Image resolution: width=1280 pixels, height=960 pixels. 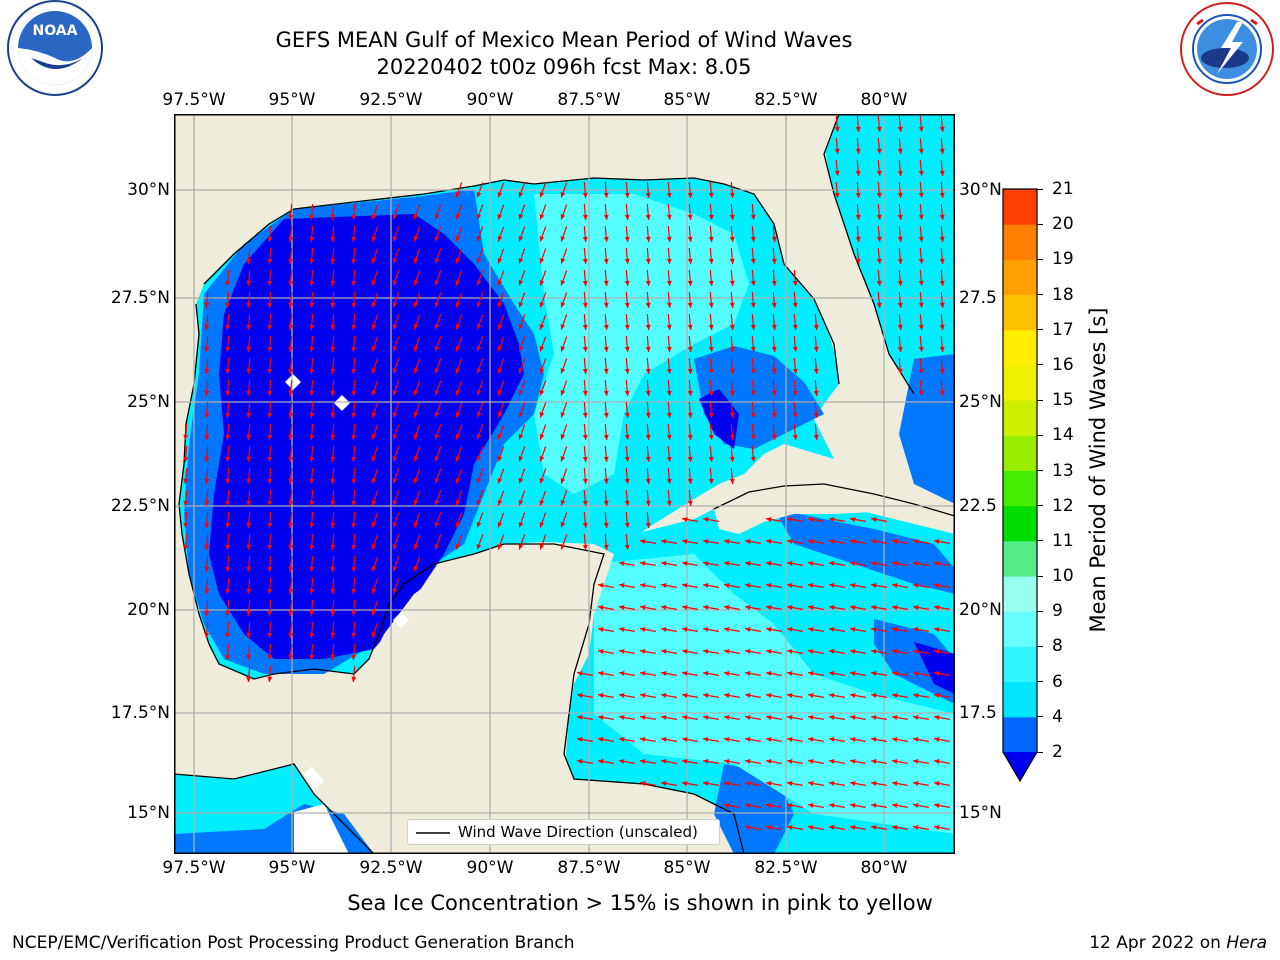 I want to click on footer-date: 12 Apr 2022 on Hera, so click(x=1178, y=943).